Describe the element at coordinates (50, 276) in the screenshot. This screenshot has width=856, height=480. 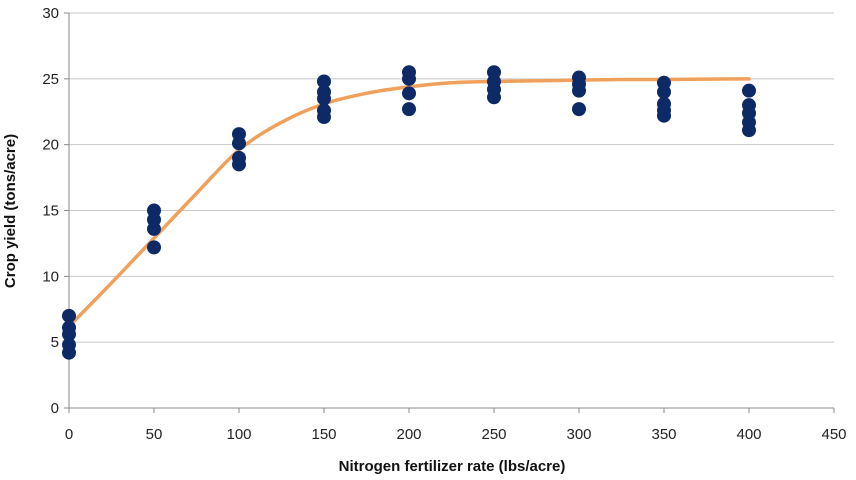
I see `y-tick-label: 10` at that location.